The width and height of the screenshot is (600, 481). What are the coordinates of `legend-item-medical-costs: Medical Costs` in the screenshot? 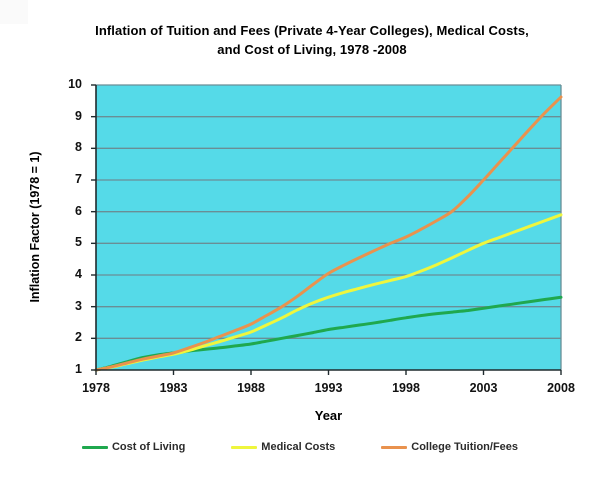 It's located at (283, 447).